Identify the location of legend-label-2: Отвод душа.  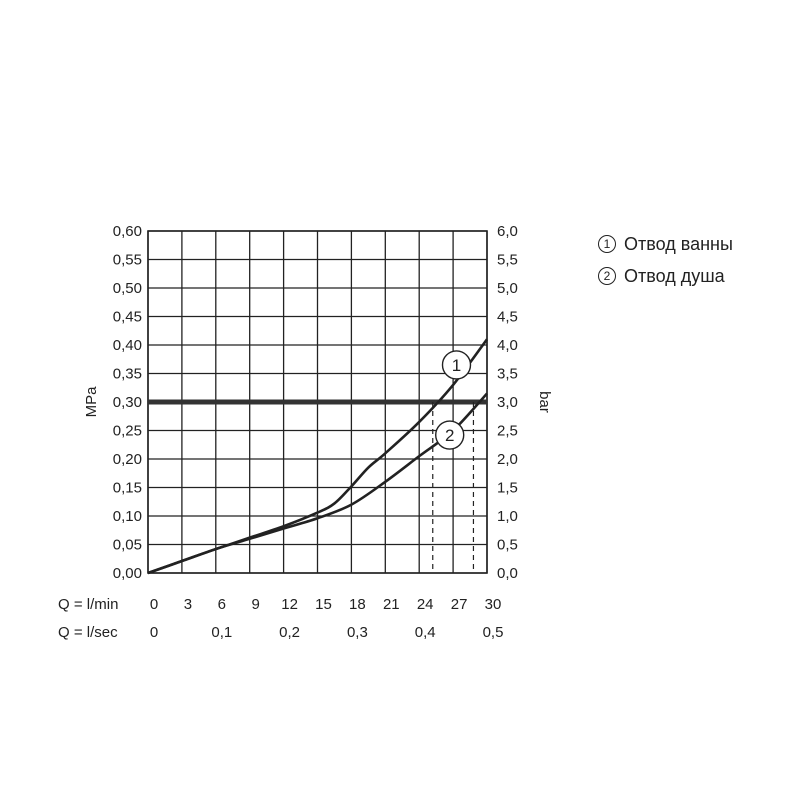
(674, 275).